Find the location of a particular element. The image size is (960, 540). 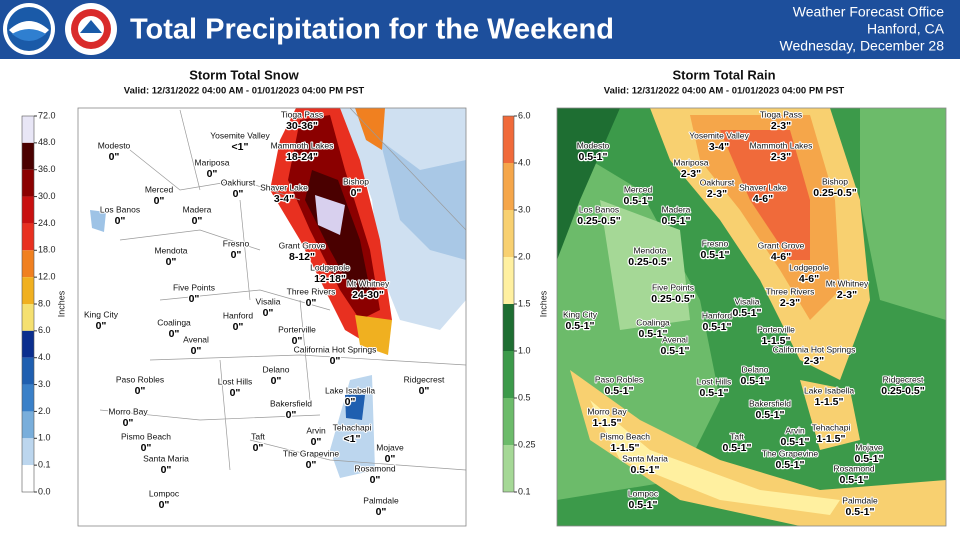

location-name: Santa Maria is located at coordinates (166, 458).